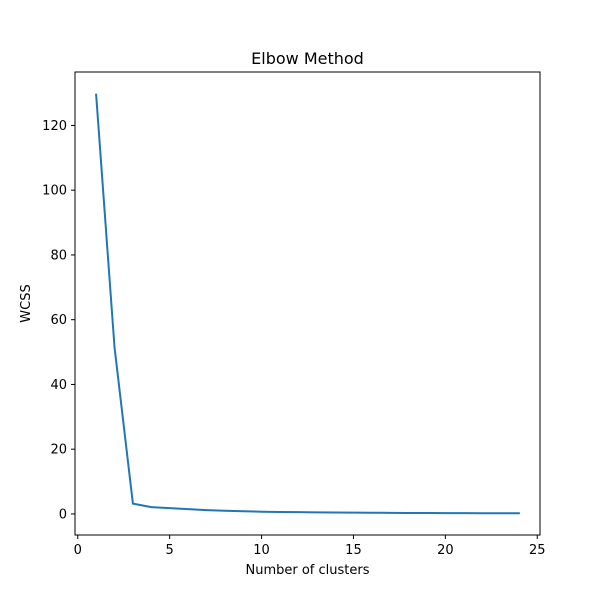  I want to click on x-axis-ticks: 0 5 10 15 20 25, so click(310, 546).